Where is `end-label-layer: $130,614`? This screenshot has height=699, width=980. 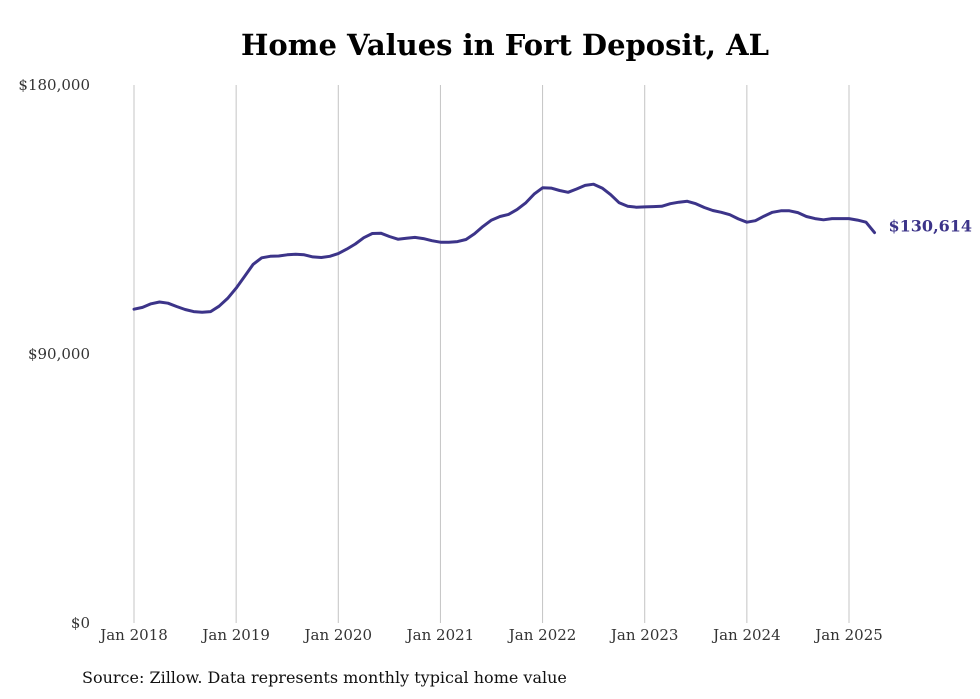
end-label-layer: $130,614 is located at coordinates (931, 226).